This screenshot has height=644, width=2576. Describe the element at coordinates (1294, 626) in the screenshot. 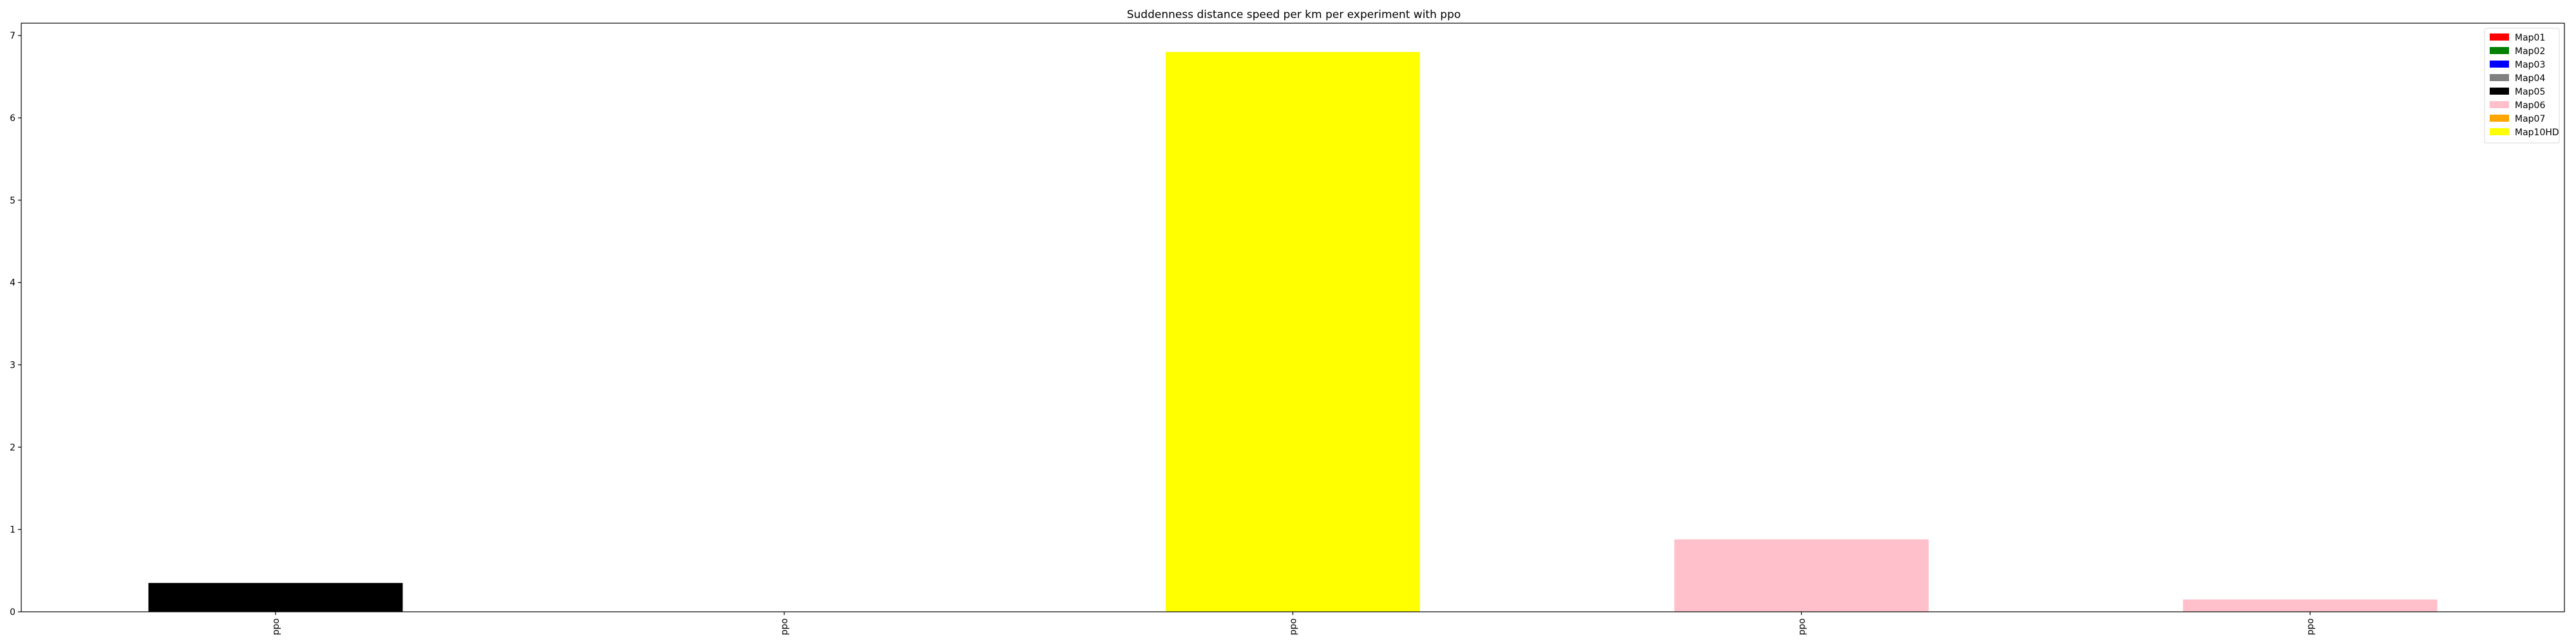

I see `x-tick-label-2: ppo` at that location.